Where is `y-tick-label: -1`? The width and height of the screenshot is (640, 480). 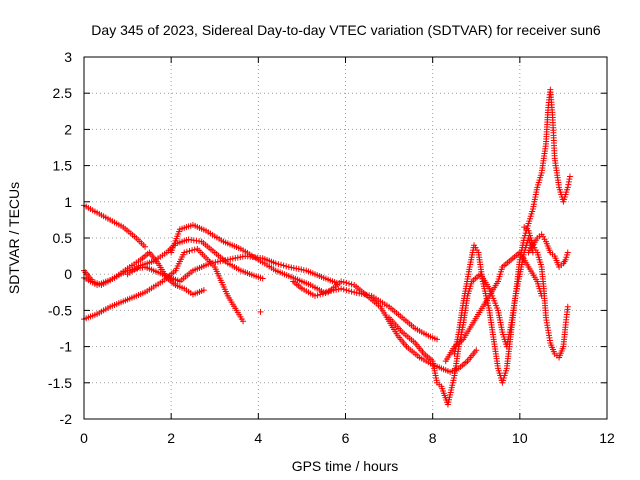
y-tick-label: -1 is located at coordinates (66, 347).